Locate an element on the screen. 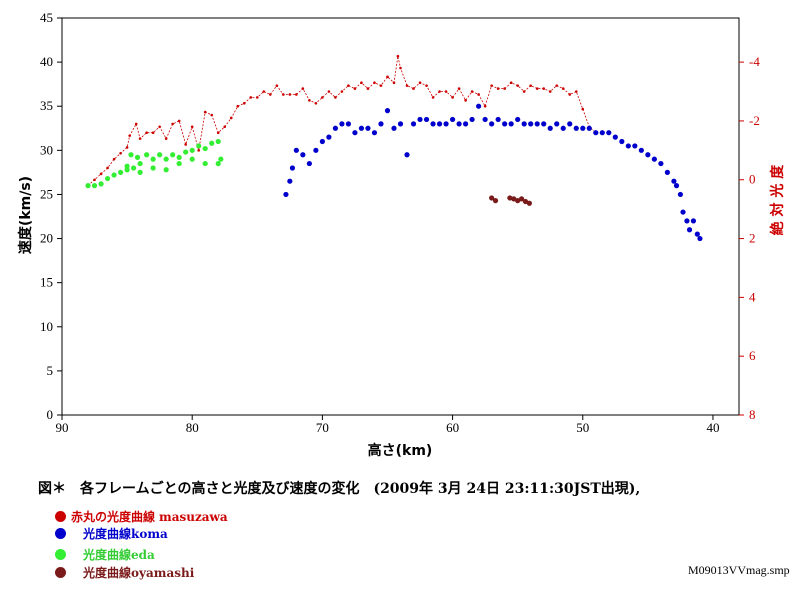 This screenshot has width=811, height=590. legend-item-masuzawa: 赤丸の光度曲線 masuzawa is located at coordinates (141, 516).